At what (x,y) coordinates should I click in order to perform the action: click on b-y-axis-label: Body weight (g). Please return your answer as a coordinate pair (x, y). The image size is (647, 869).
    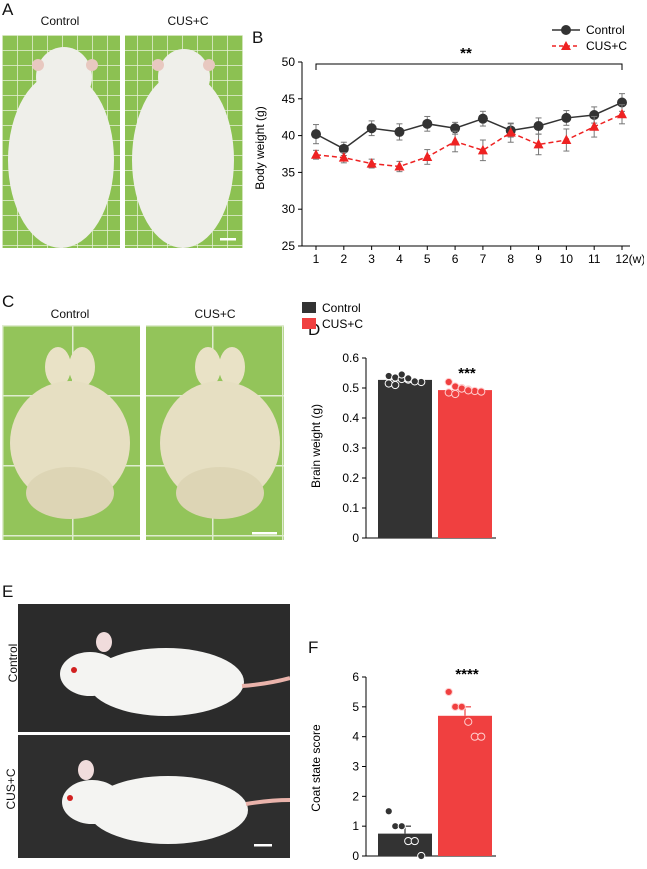
    Looking at the image, I should click on (260, 147).